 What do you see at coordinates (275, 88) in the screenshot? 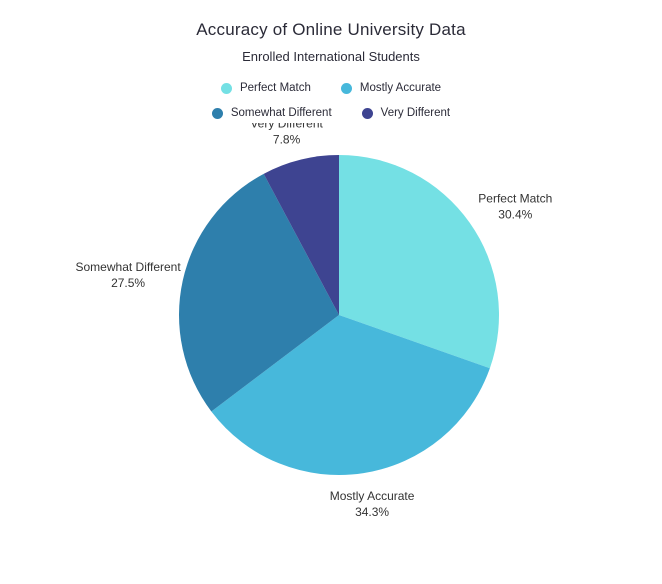
I see `legend-label-perfect-match: Perfect Match` at bounding box center [275, 88].